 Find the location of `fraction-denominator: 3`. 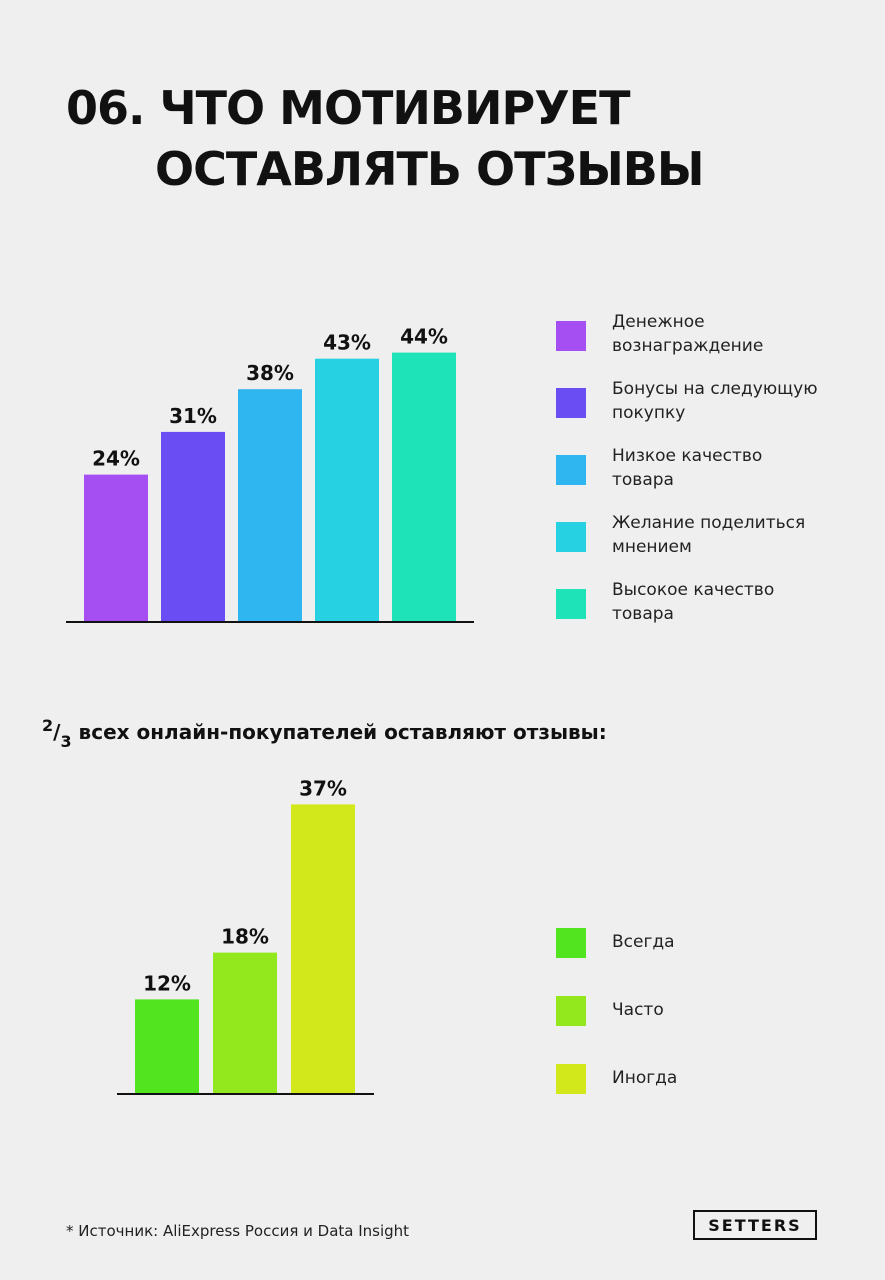

fraction-denominator: 3 is located at coordinates (66, 741).